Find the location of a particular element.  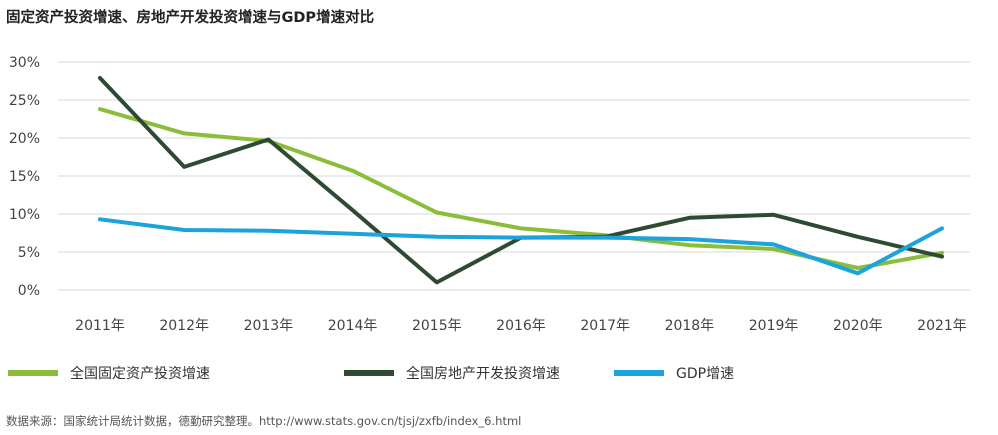

x-tick-label: 2021年 is located at coordinates (942, 326).